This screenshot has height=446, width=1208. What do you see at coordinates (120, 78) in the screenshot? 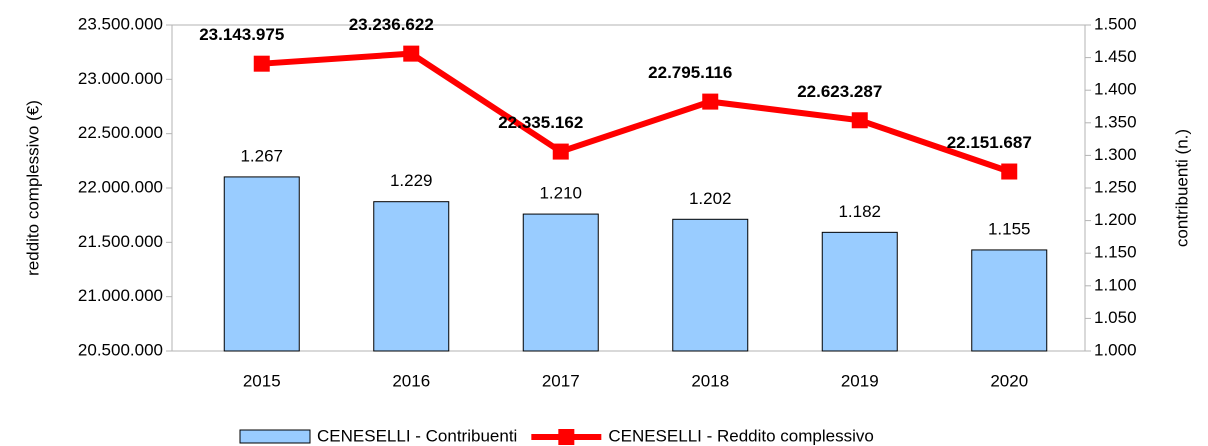
I see `y-tick-label: 23.000.000` at bounding box center [120, 78].